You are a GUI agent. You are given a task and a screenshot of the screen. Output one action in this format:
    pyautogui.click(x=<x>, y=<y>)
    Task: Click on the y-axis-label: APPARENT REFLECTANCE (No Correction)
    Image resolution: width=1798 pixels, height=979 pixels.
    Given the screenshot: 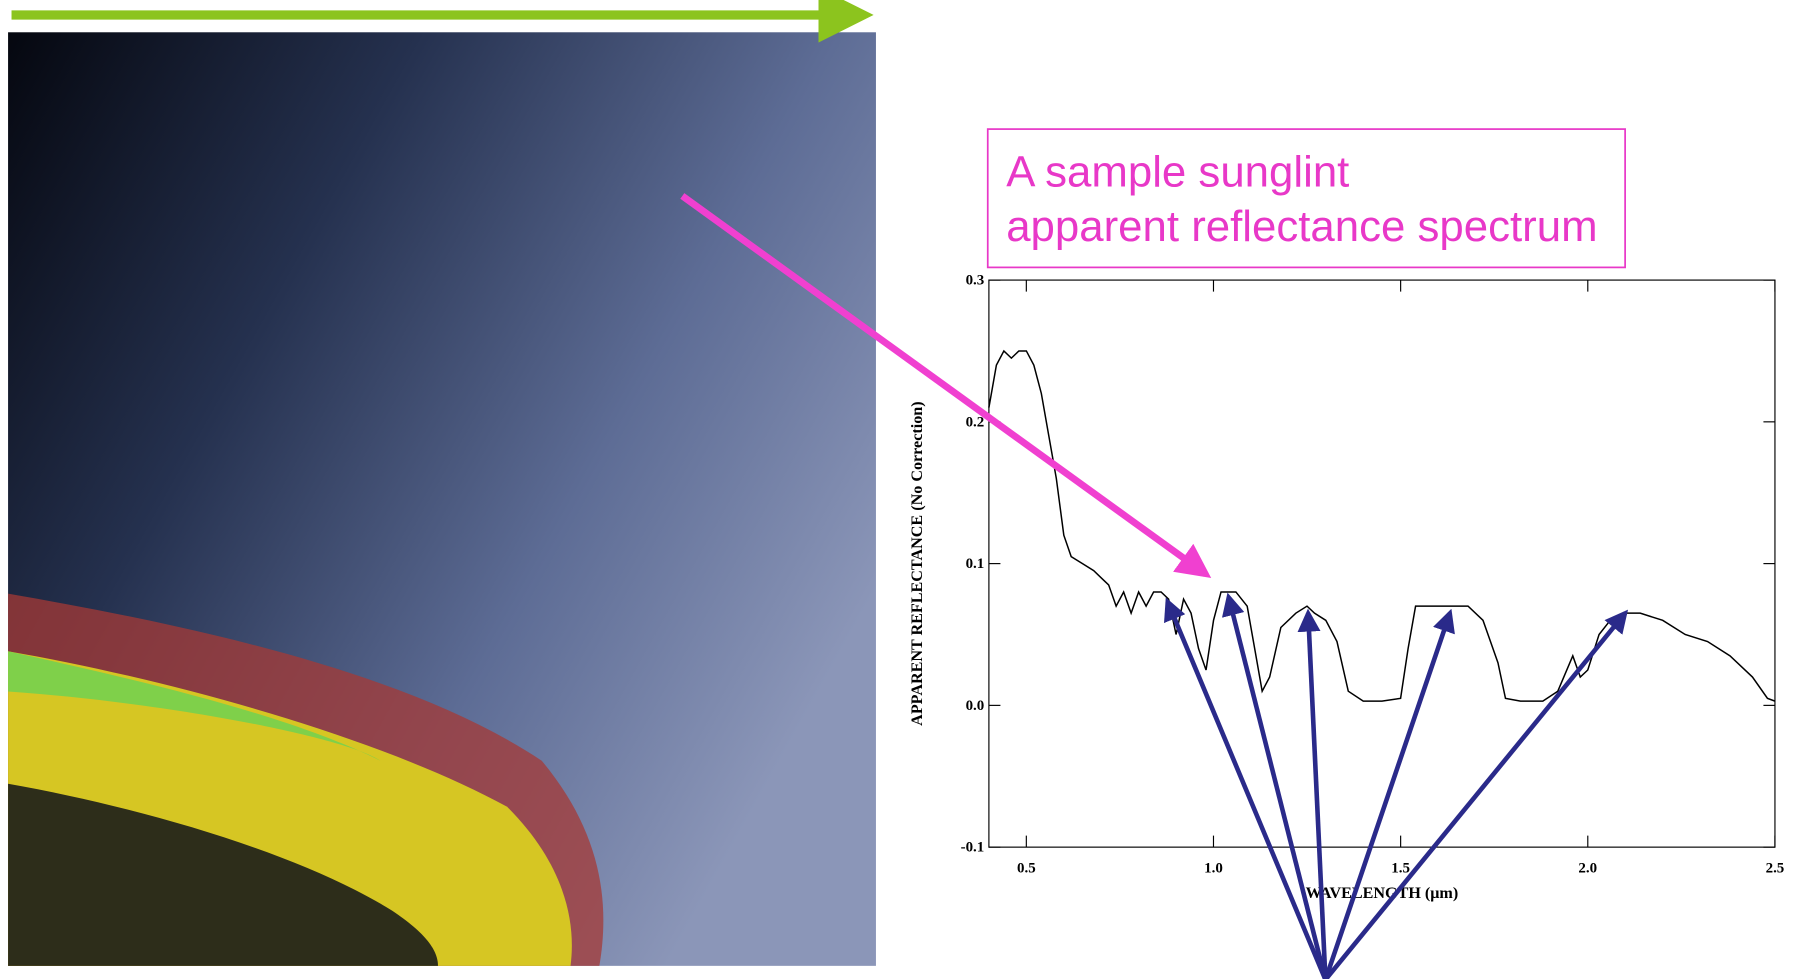 What is the action you would take?
    pyautogui.click(x=917, y=563)
    